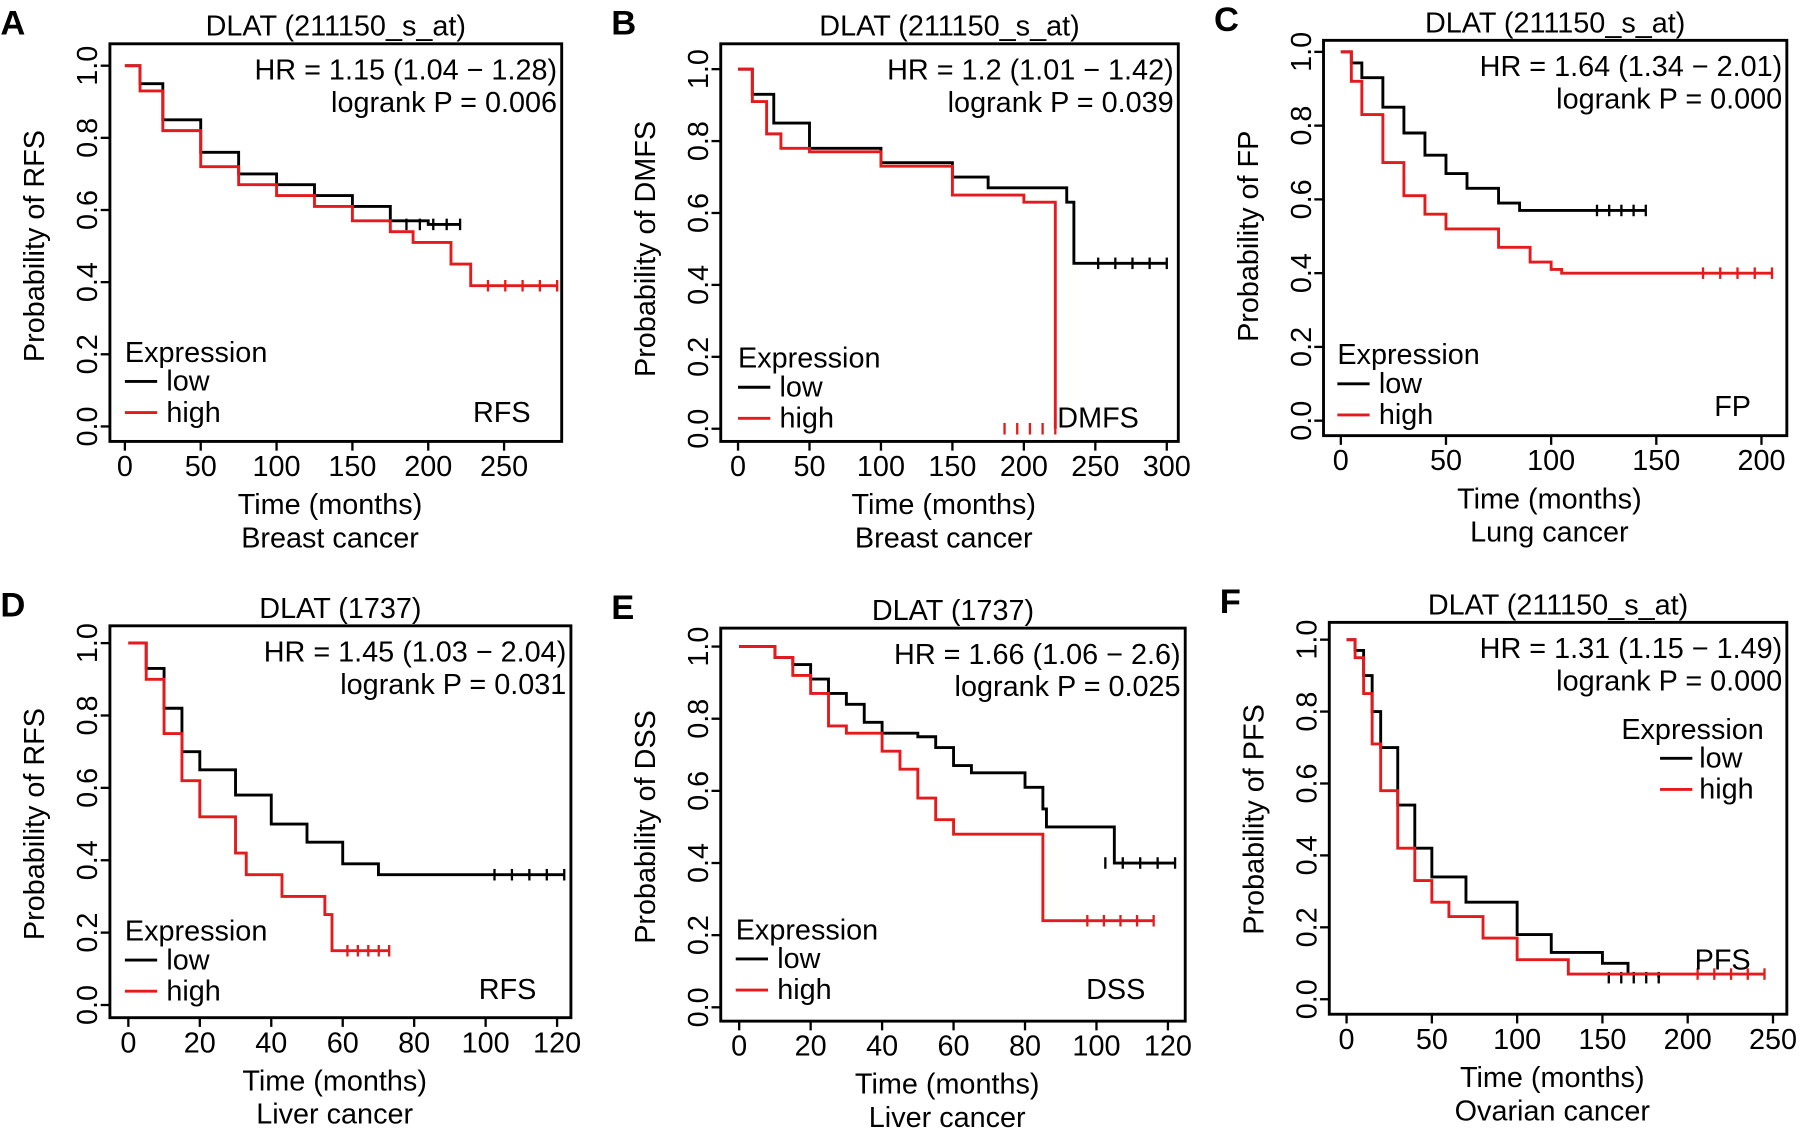  I want to click on logrank-p-text: logrank P = 0.039, so click(1061, 103).